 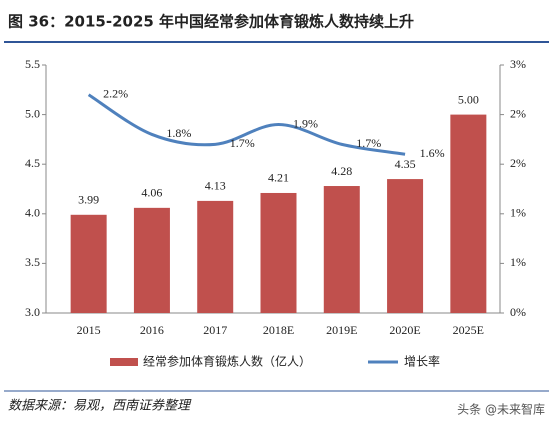 I want to click on x-tick-label: 2015, so click(x=89, y=330).